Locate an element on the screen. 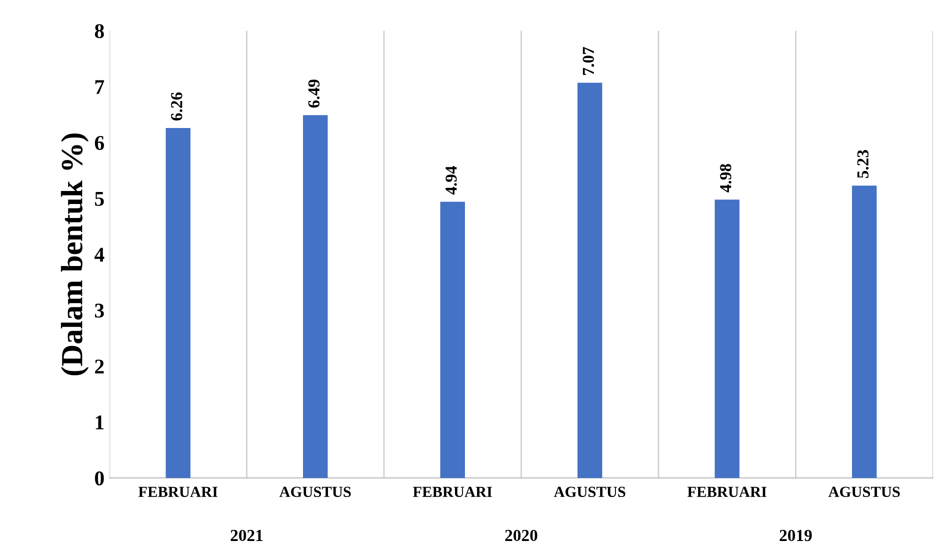 The image size is (952, 559). y-tick-label: 6 is located at coordinates (99, 143).